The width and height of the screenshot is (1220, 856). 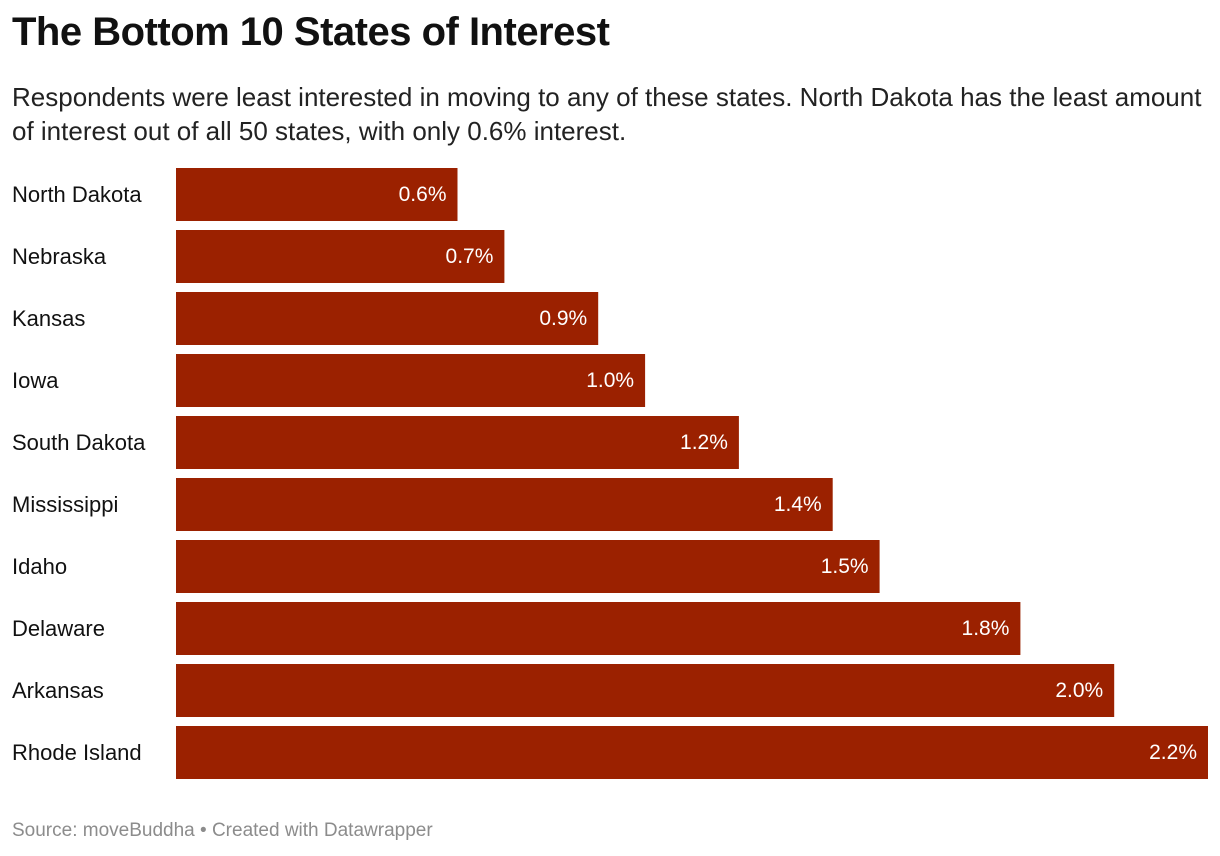 I want to click on category-label: Iowa, so click(x=35, y=380).